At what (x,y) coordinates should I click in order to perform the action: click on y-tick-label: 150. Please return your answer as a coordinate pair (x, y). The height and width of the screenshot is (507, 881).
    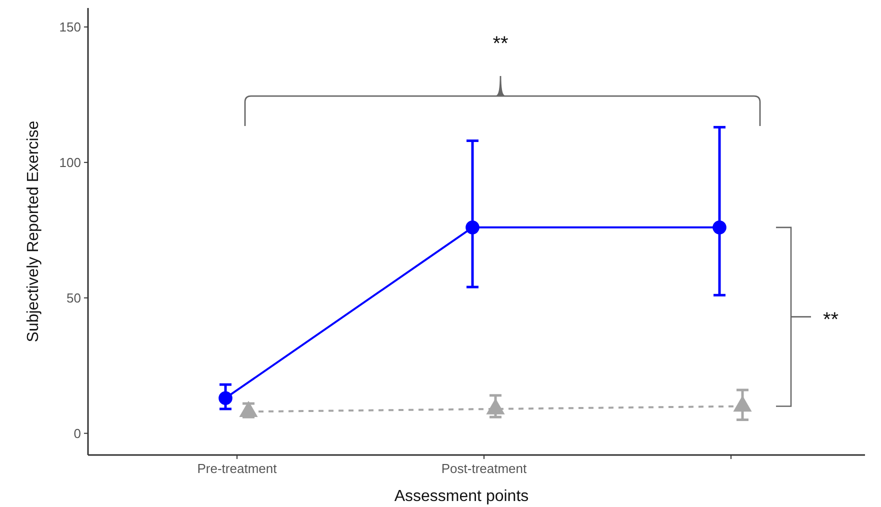
    Looking at the image, I should click on (70, 27).